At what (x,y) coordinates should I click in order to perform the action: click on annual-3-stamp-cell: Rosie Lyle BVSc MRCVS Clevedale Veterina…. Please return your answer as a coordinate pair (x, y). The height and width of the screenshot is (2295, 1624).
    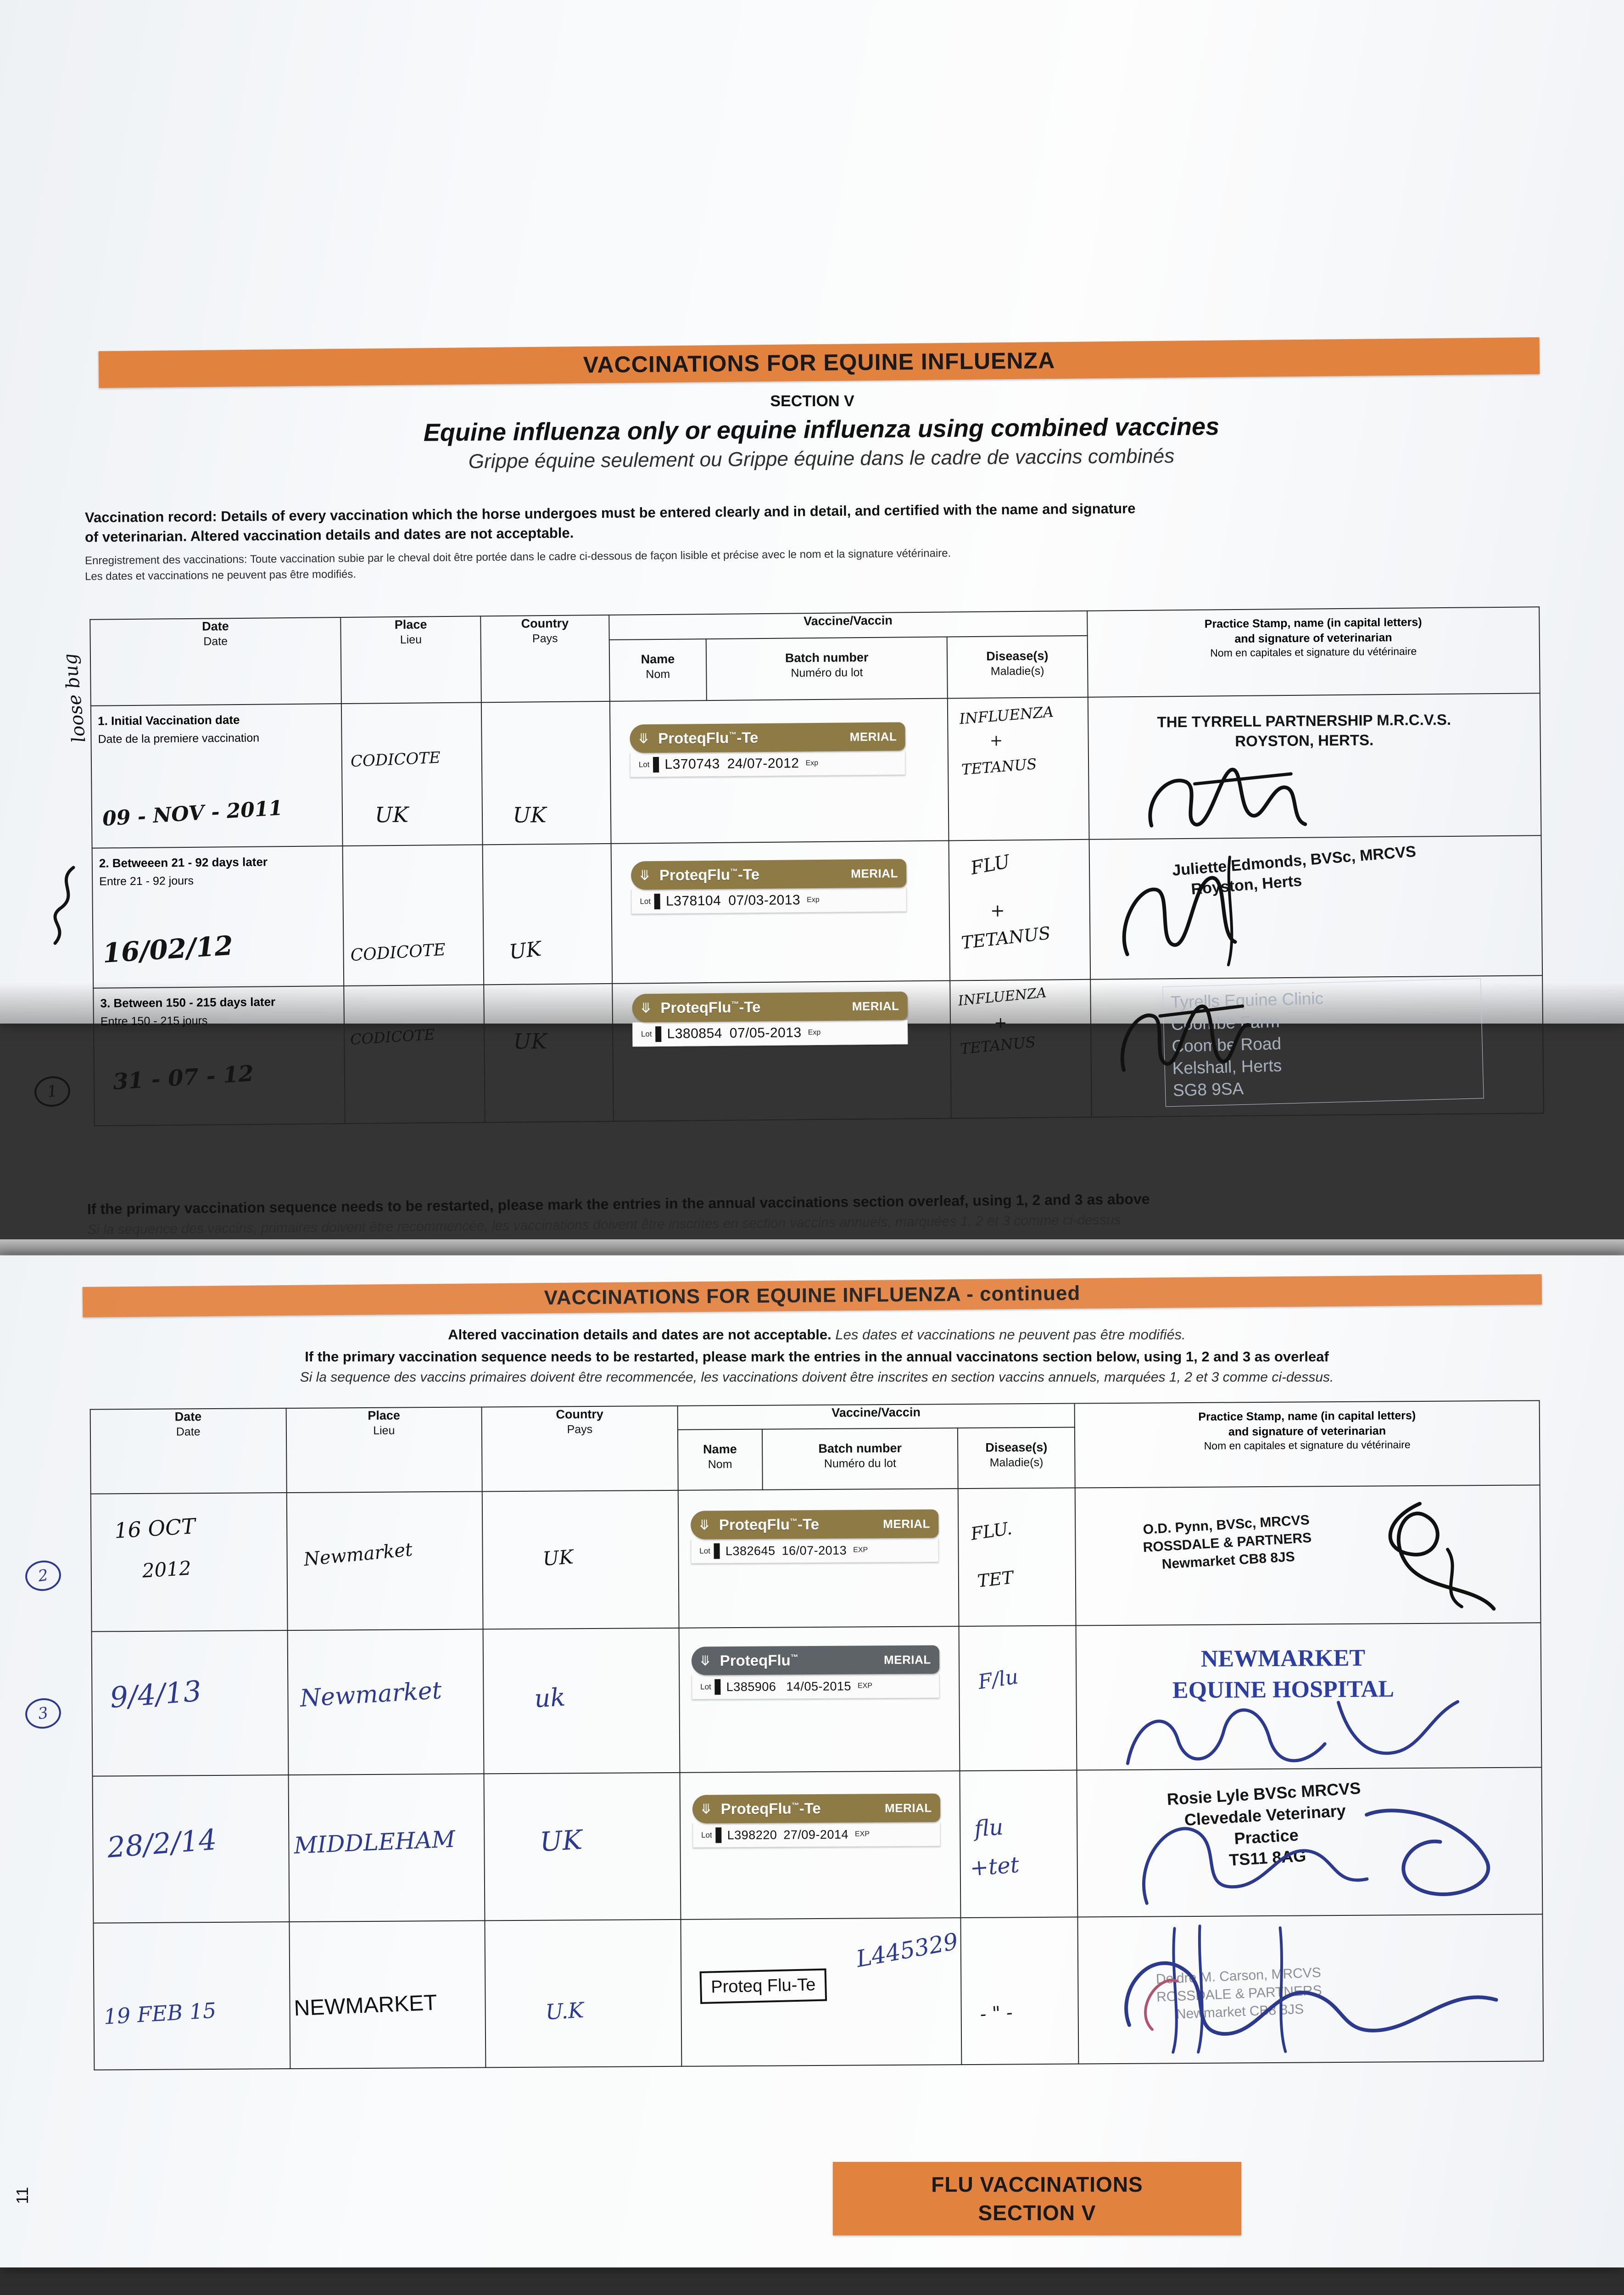
    Looking at the image, I should click on (1310, 1842).